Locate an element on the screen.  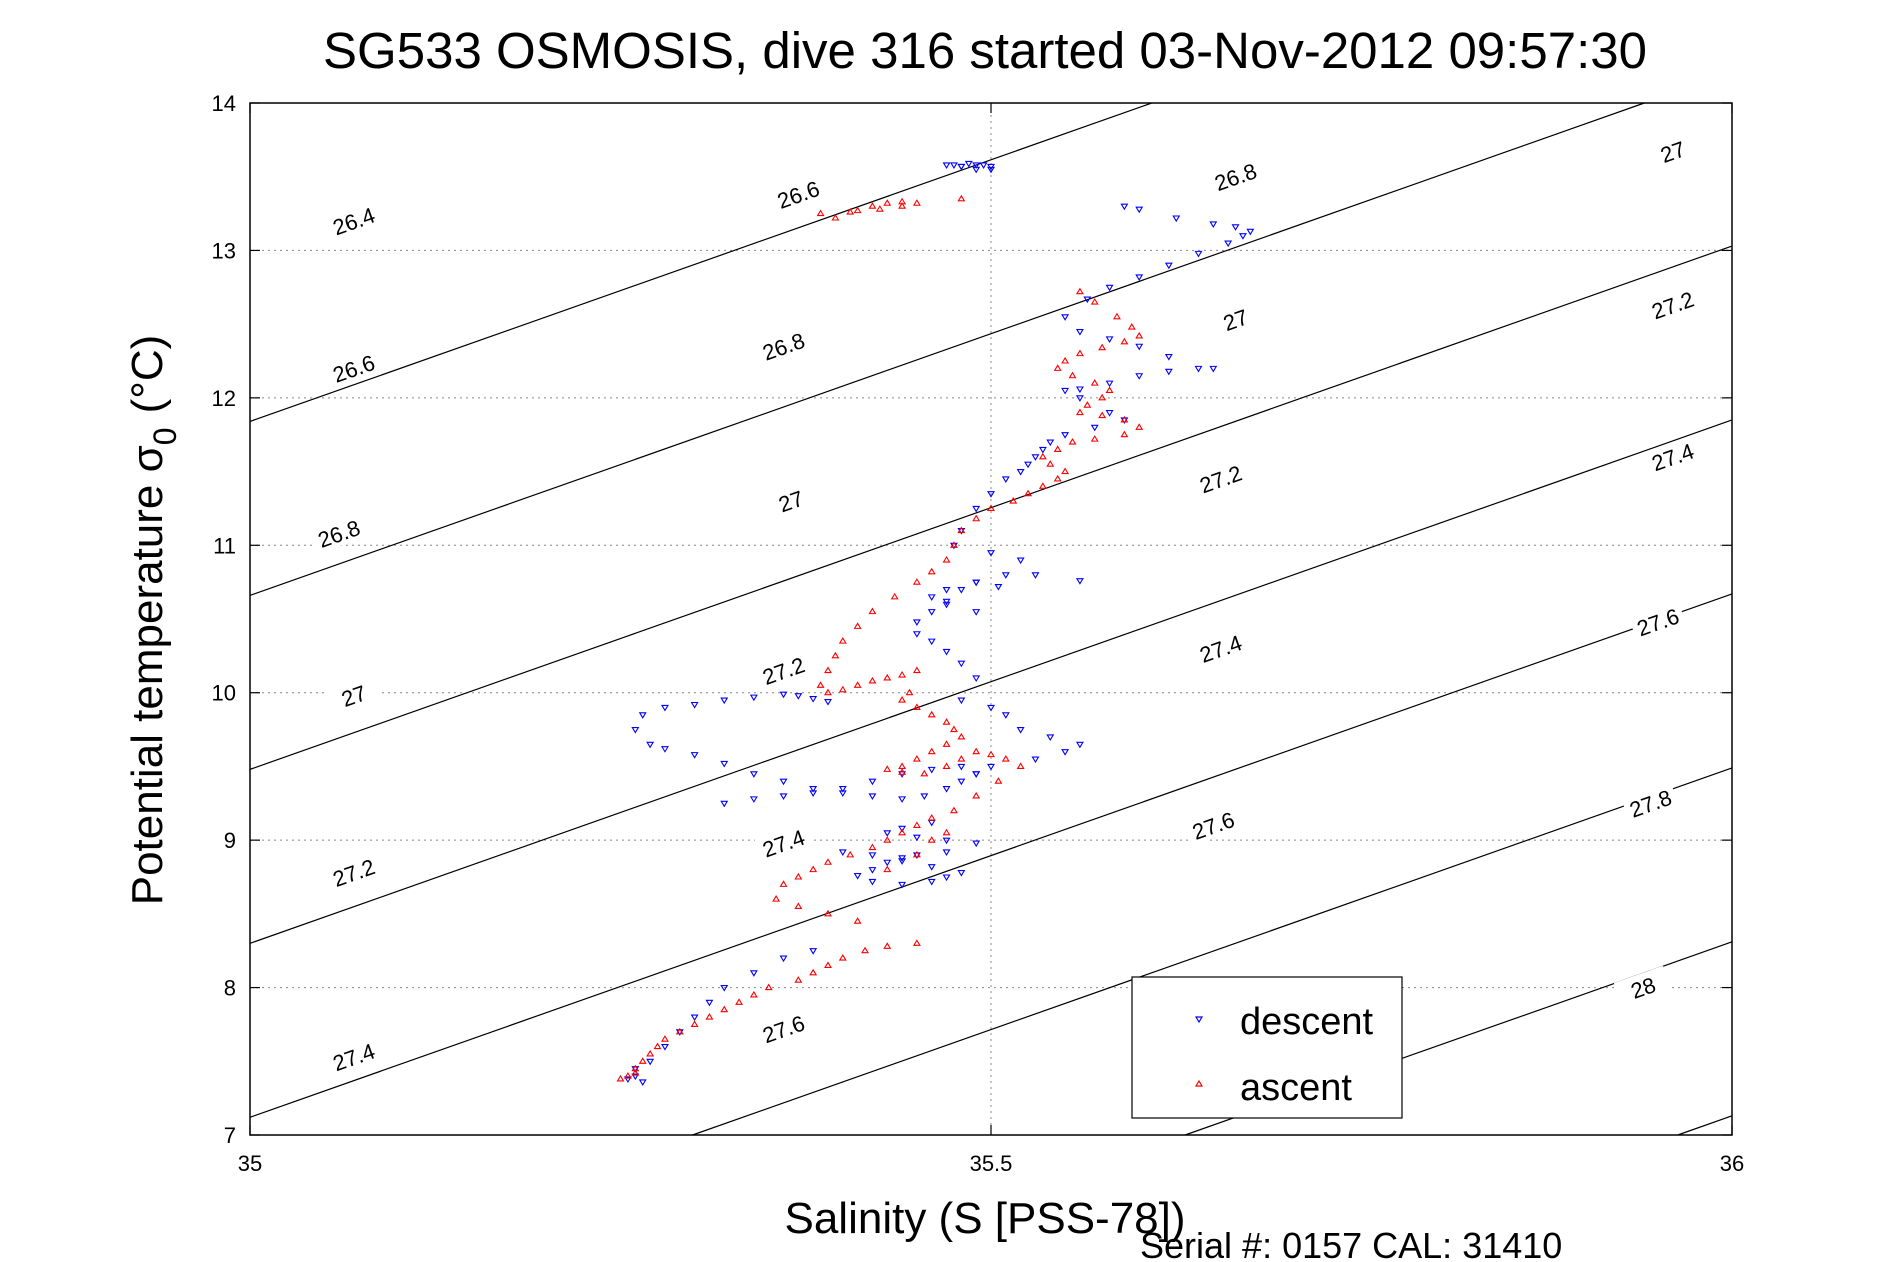
legend-ascent-marker is located at coordinates (1199, 1083).